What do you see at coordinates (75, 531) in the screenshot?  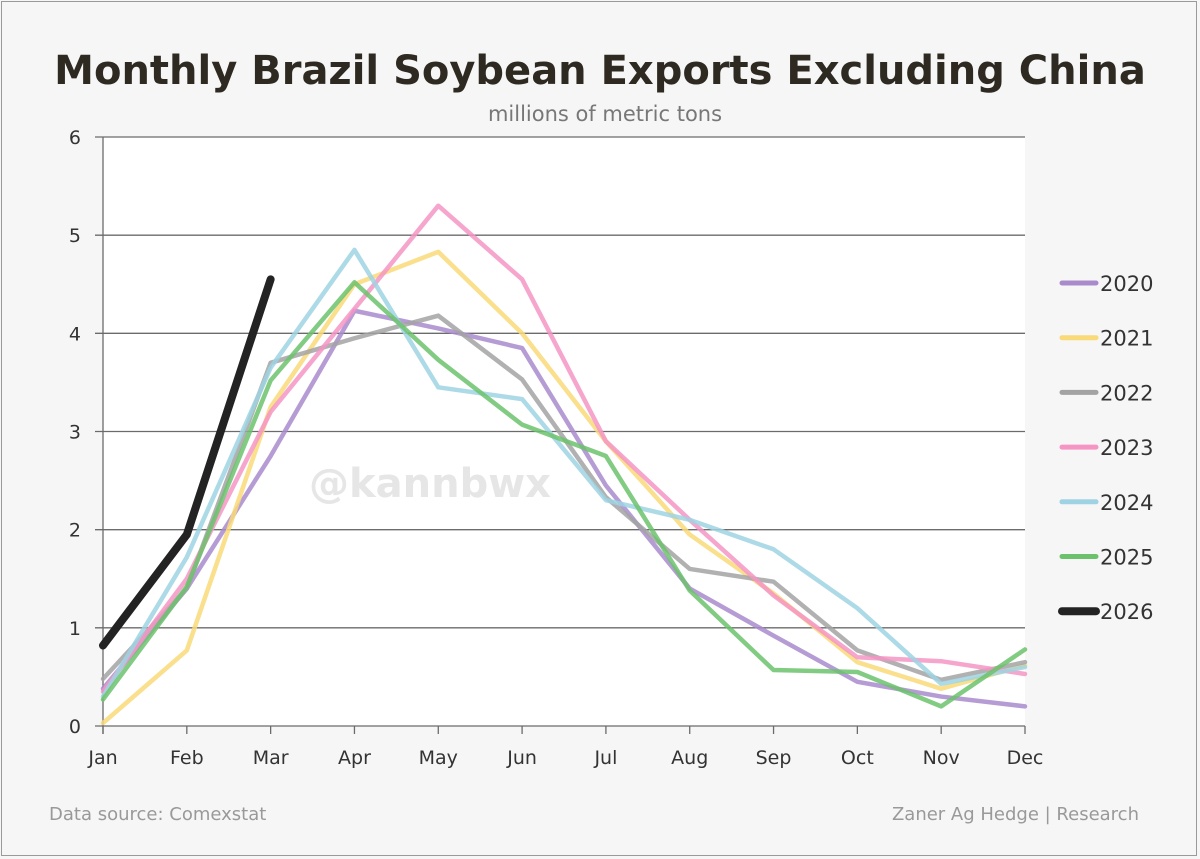 I see `y-tick-label: 2` at bounding box center [75, 531].